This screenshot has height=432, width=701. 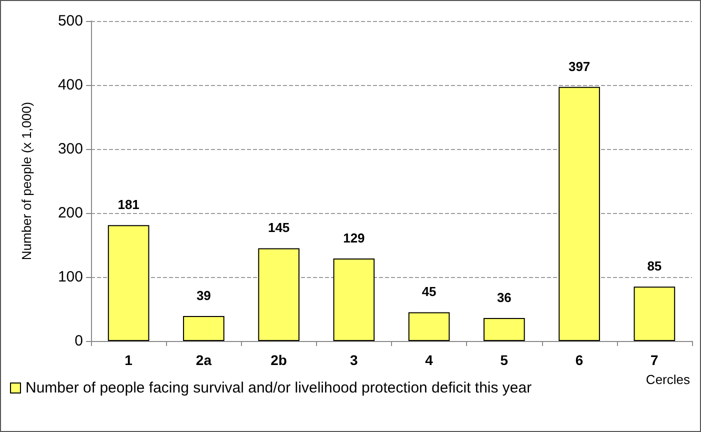 I want to click on y-tick-label: 300, so click(x=70, y=149).